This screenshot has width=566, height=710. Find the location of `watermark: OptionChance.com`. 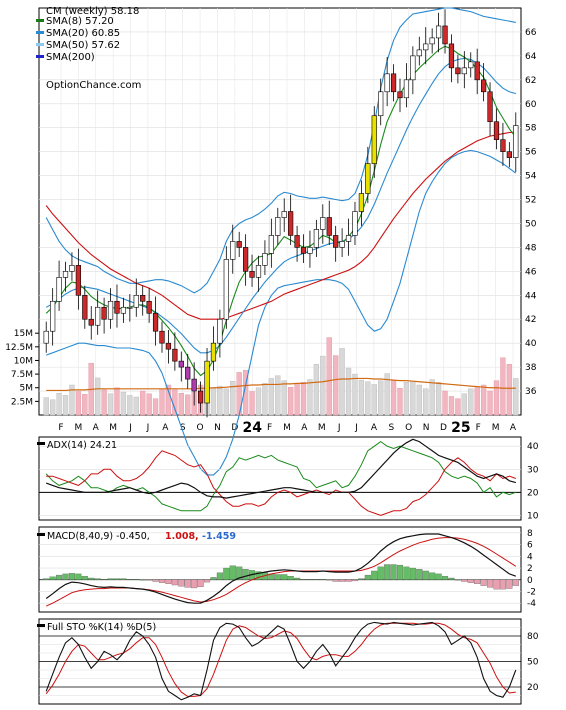

watermark: OptionChance.com is located at coordinates (93, 85).